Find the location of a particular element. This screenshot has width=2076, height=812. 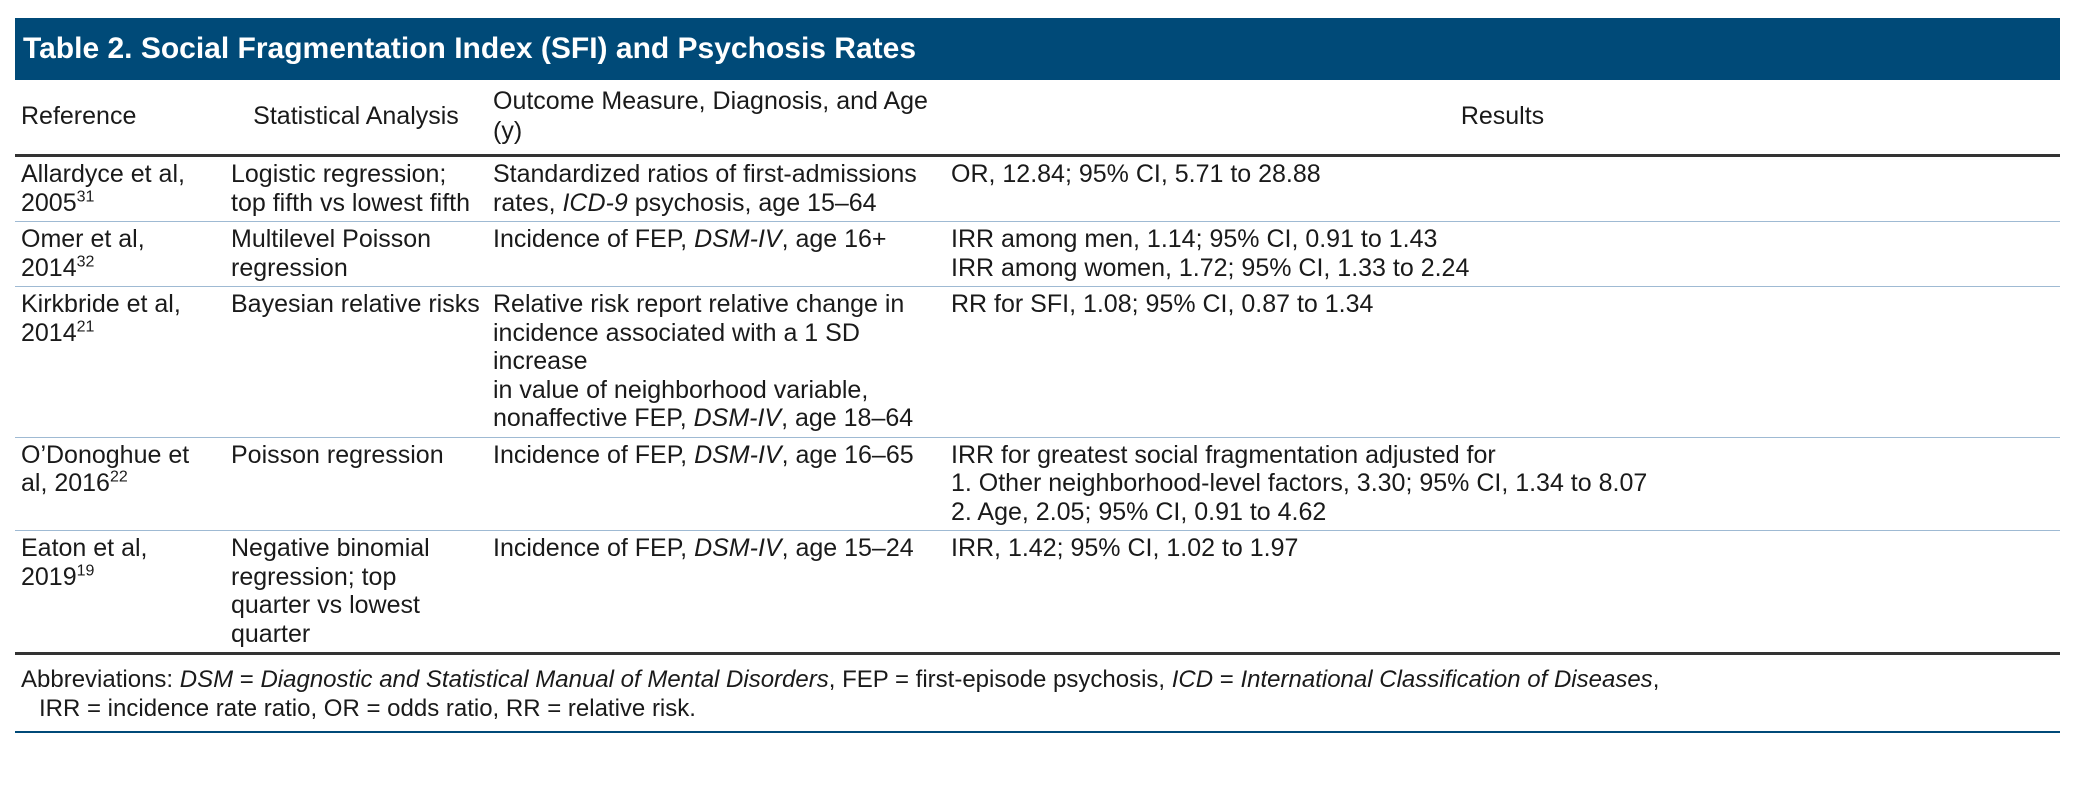

citation-superscript: 31 is located at coordinates (85, 197).